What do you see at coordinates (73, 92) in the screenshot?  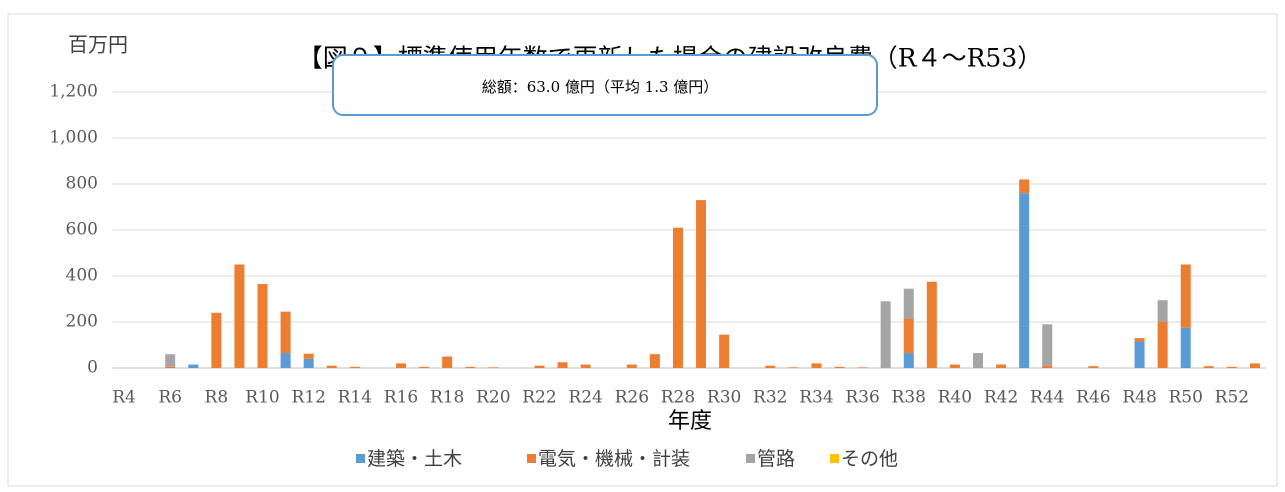 I see `y-tick-label: 1,200` at bounding box center [73, 92].